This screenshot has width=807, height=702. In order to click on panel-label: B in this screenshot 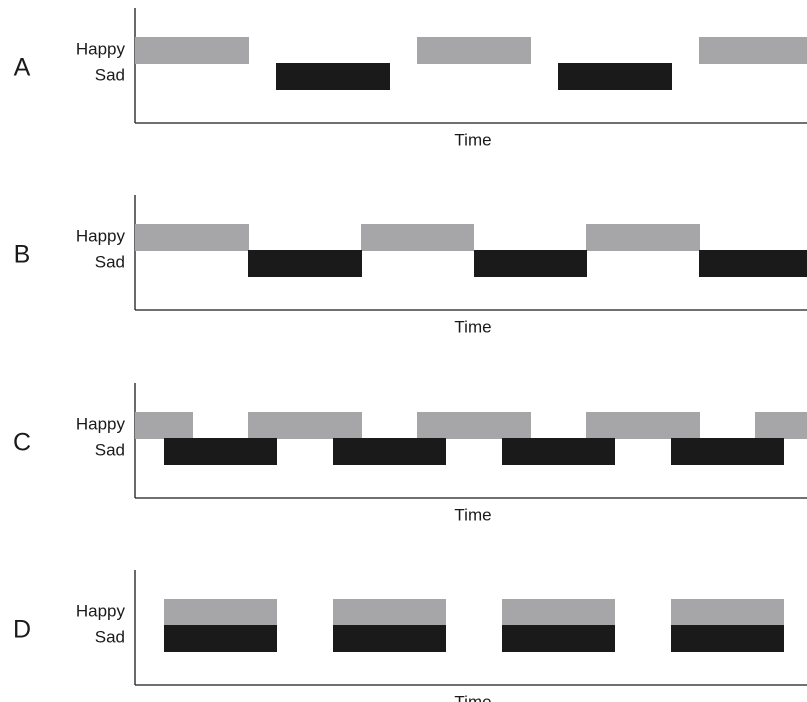, I will do `click(22, 255)`.